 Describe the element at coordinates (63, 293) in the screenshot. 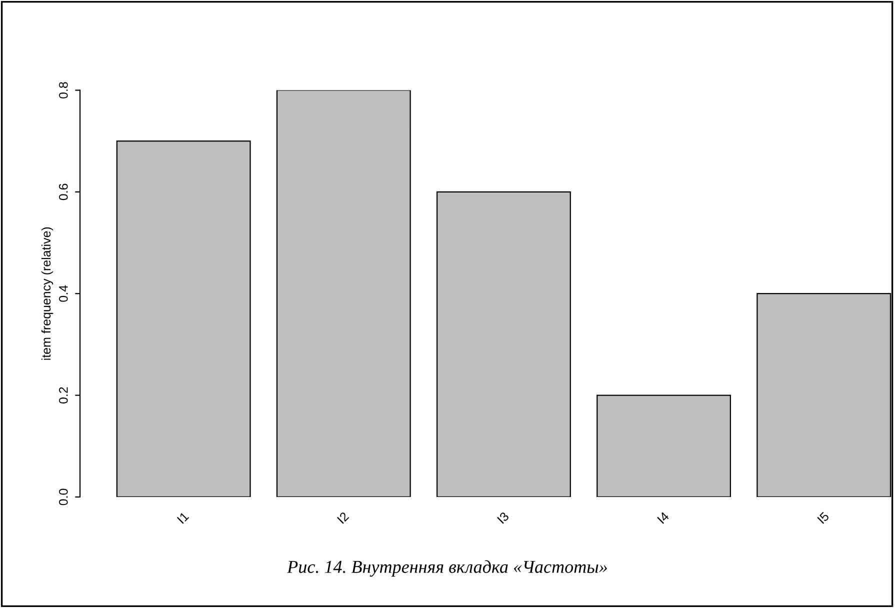

I see `y-tick-label: 0.4` at that location.